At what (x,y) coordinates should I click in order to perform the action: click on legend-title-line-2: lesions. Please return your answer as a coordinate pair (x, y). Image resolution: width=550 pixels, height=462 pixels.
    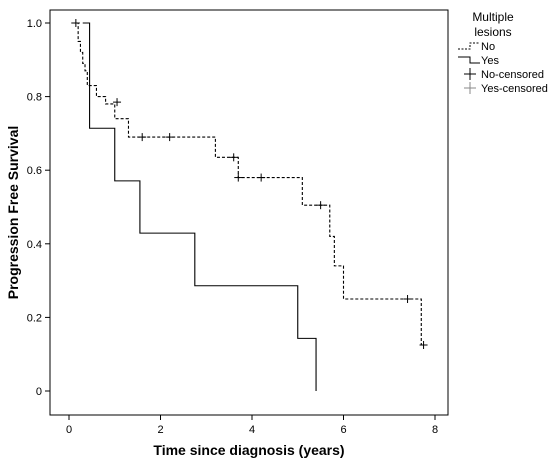
    Looking at the image, I should click on (492, 32).